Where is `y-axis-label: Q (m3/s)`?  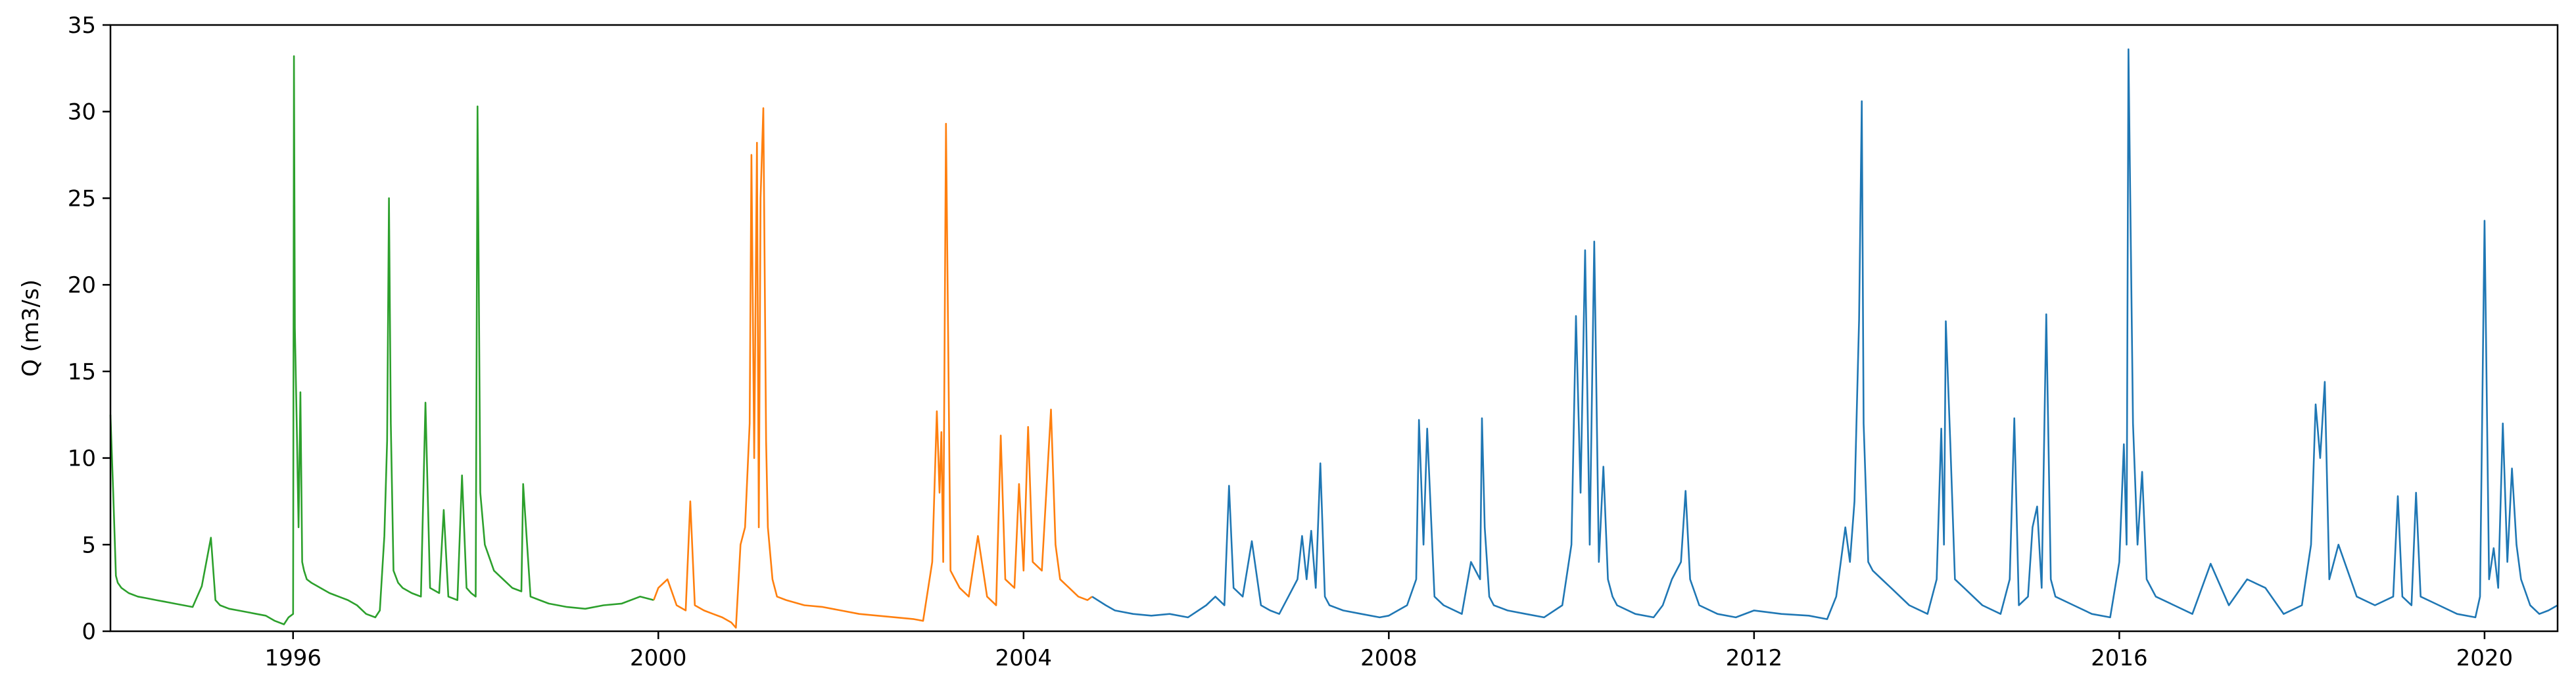 y-axis-label: Q (m3/s) is located at coordinates (31, 328).